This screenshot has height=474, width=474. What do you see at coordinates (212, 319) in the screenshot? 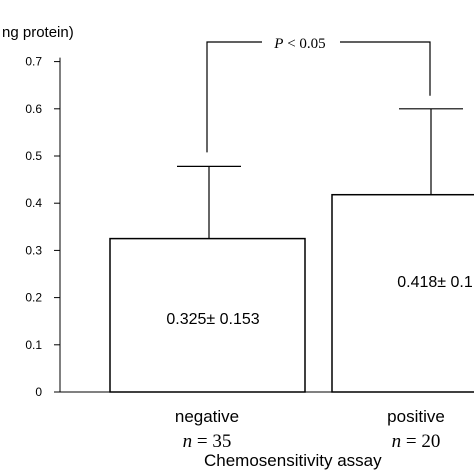
I see `bar-value-label: 0.325± 0.153` at bounding box center [212, 319].